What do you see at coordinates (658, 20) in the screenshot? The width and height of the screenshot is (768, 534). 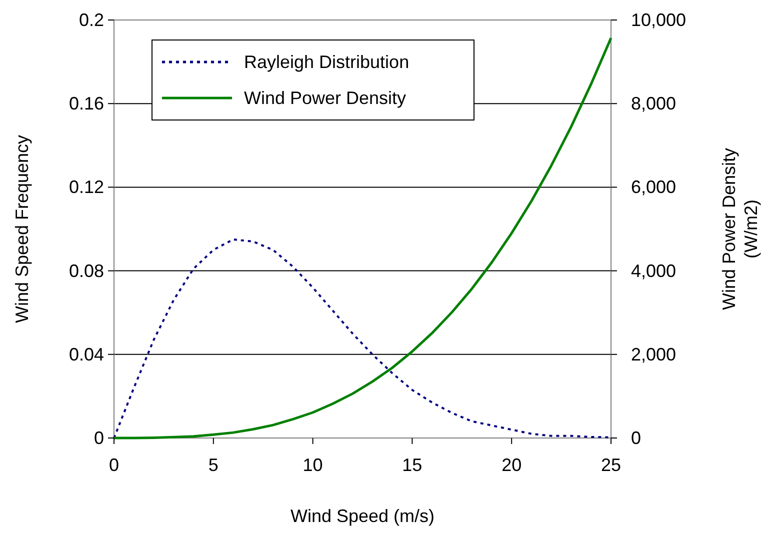 I see `y2-tick-label: 10,000` at bounding box center [658, 20].